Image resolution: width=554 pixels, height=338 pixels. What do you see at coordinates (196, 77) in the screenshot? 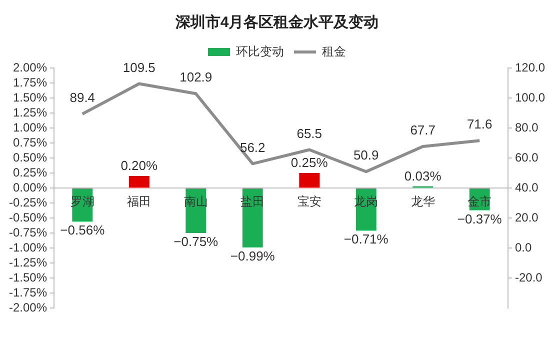
I see `data-label: 102.9` at bounding box center [196, 77].